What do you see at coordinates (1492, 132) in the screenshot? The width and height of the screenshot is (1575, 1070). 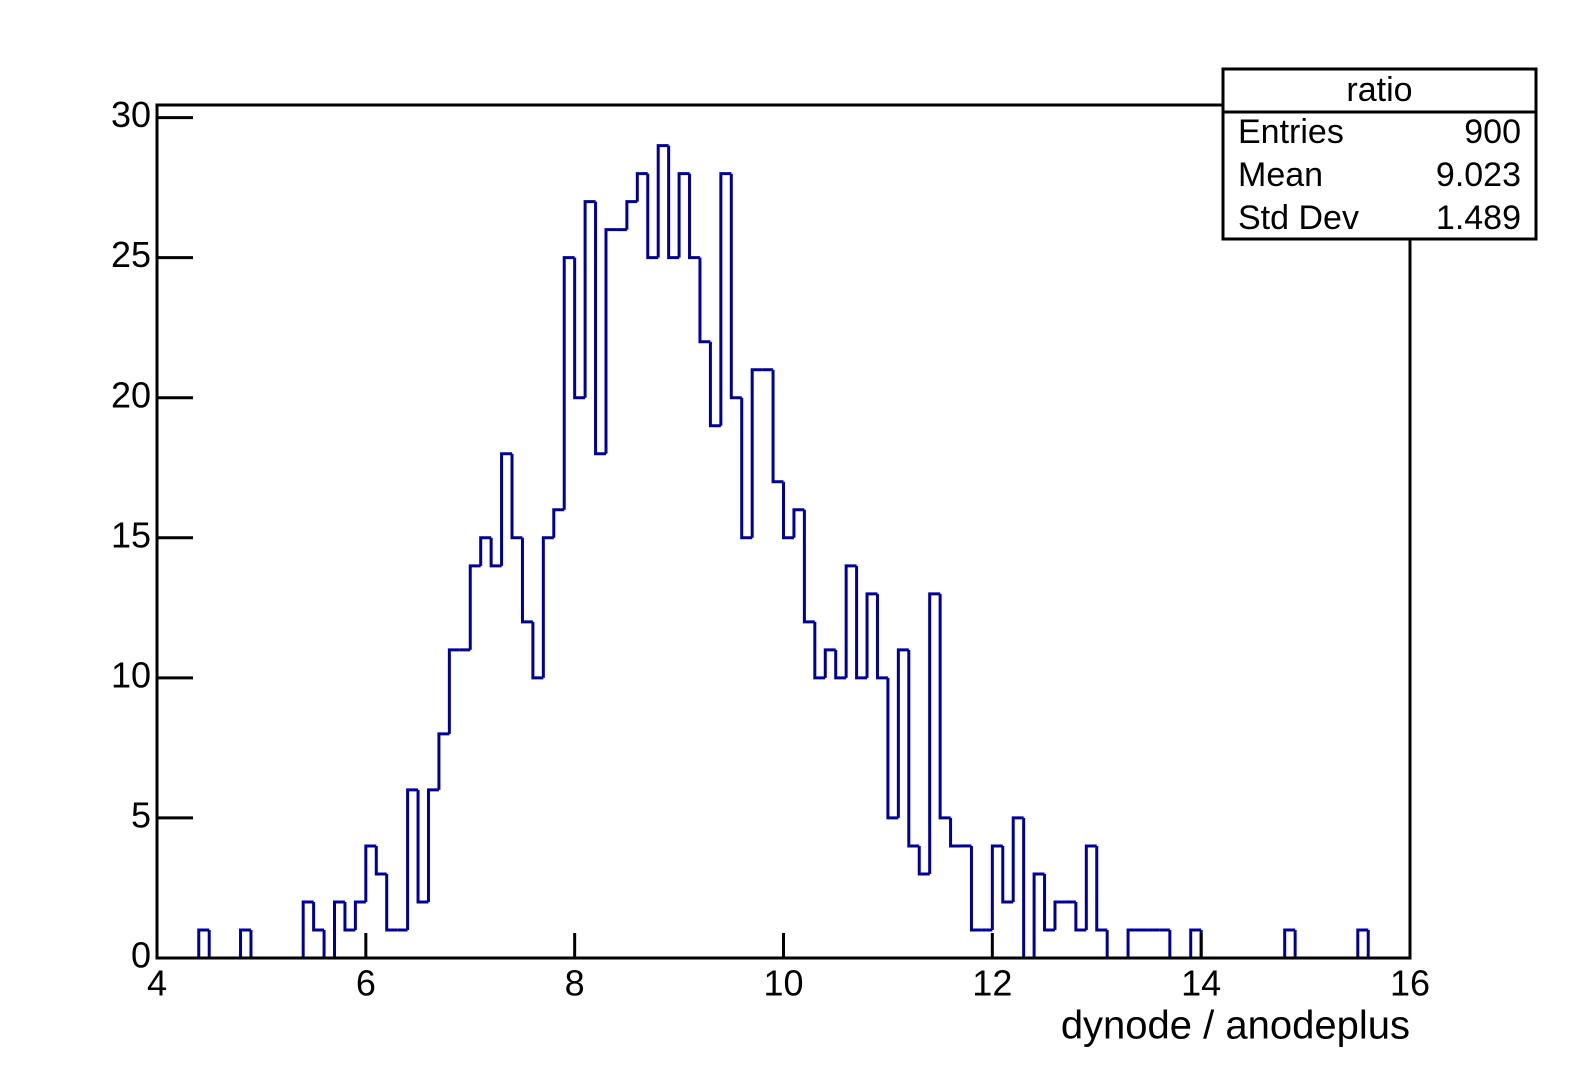 I see `stats-value: 900` at bounding box center [1492, 132].